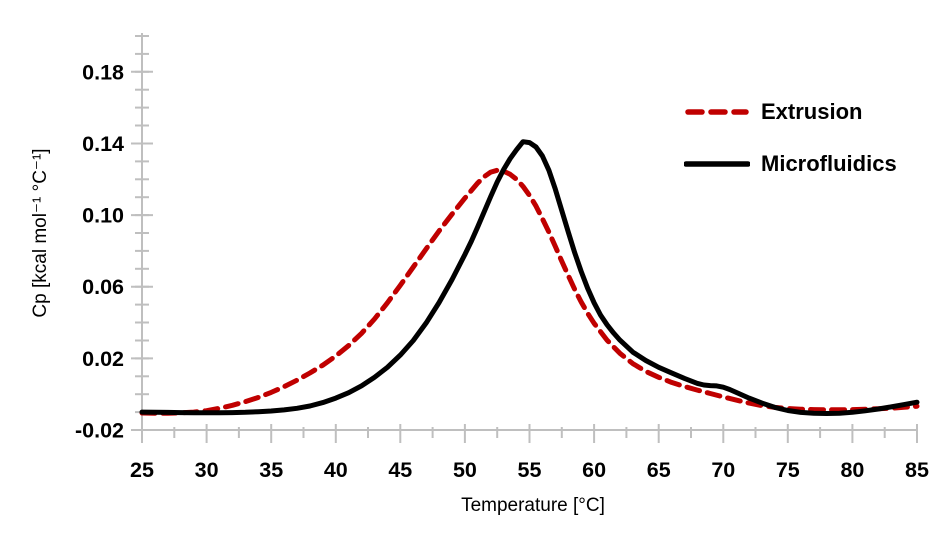 The image size is (950, 538). Describe the element at coordinates (465, 470) in the screenshot. I see `x-tick-label: 50` at that location.